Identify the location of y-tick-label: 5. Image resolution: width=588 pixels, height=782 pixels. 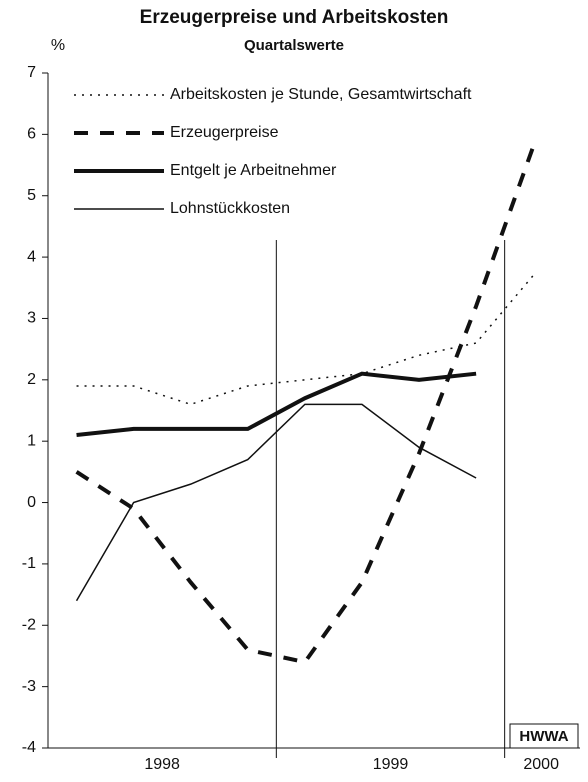
(31, 195).